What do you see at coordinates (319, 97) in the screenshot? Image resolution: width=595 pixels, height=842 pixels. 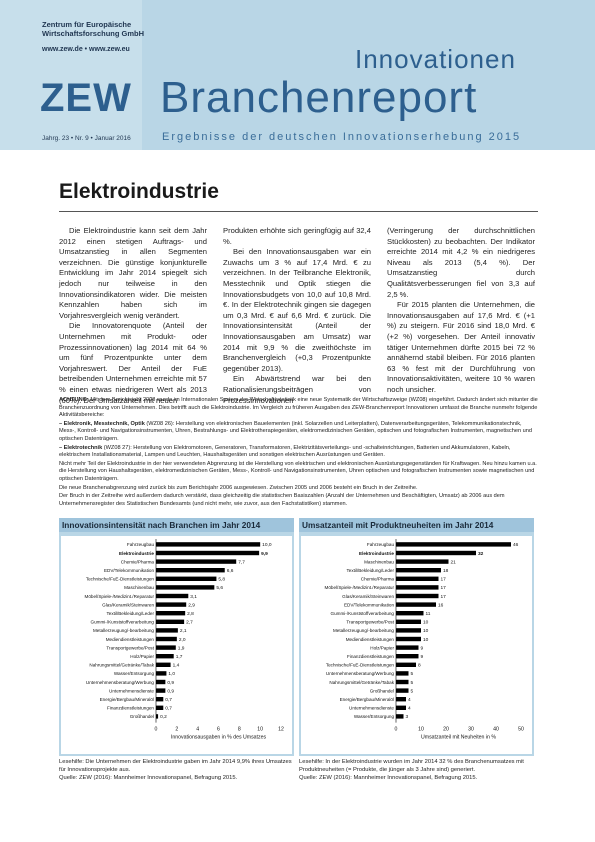 I see `report-title-large: Branchenreport` at bounding box center [319, 97].